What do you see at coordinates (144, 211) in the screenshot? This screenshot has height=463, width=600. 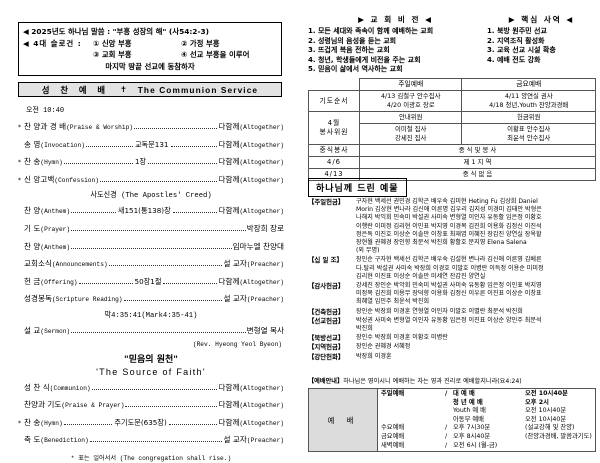 I see `order-item-detail: 새151(통138)장` at bounding box center [144, 211].